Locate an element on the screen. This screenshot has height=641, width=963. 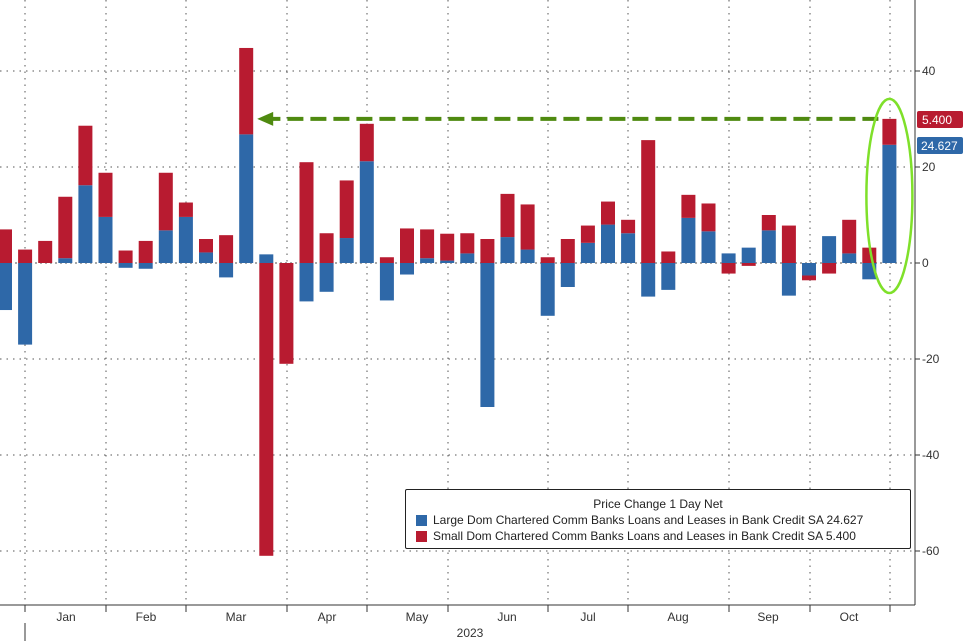
y-tick-label: 0 is located at coordinates (925, 263).